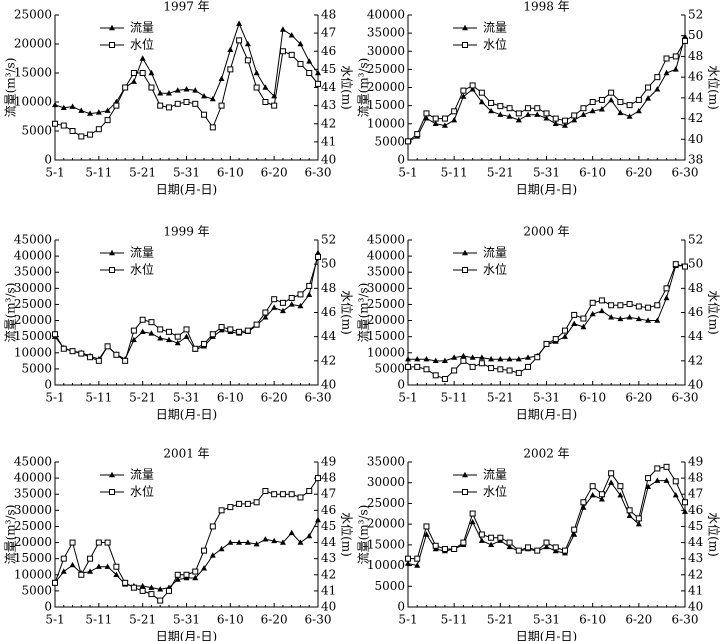  What do you see at coordinates (186, 454) in the screenshot?
I see `chart-title: 2001 年` at bounding box center [186, 454].